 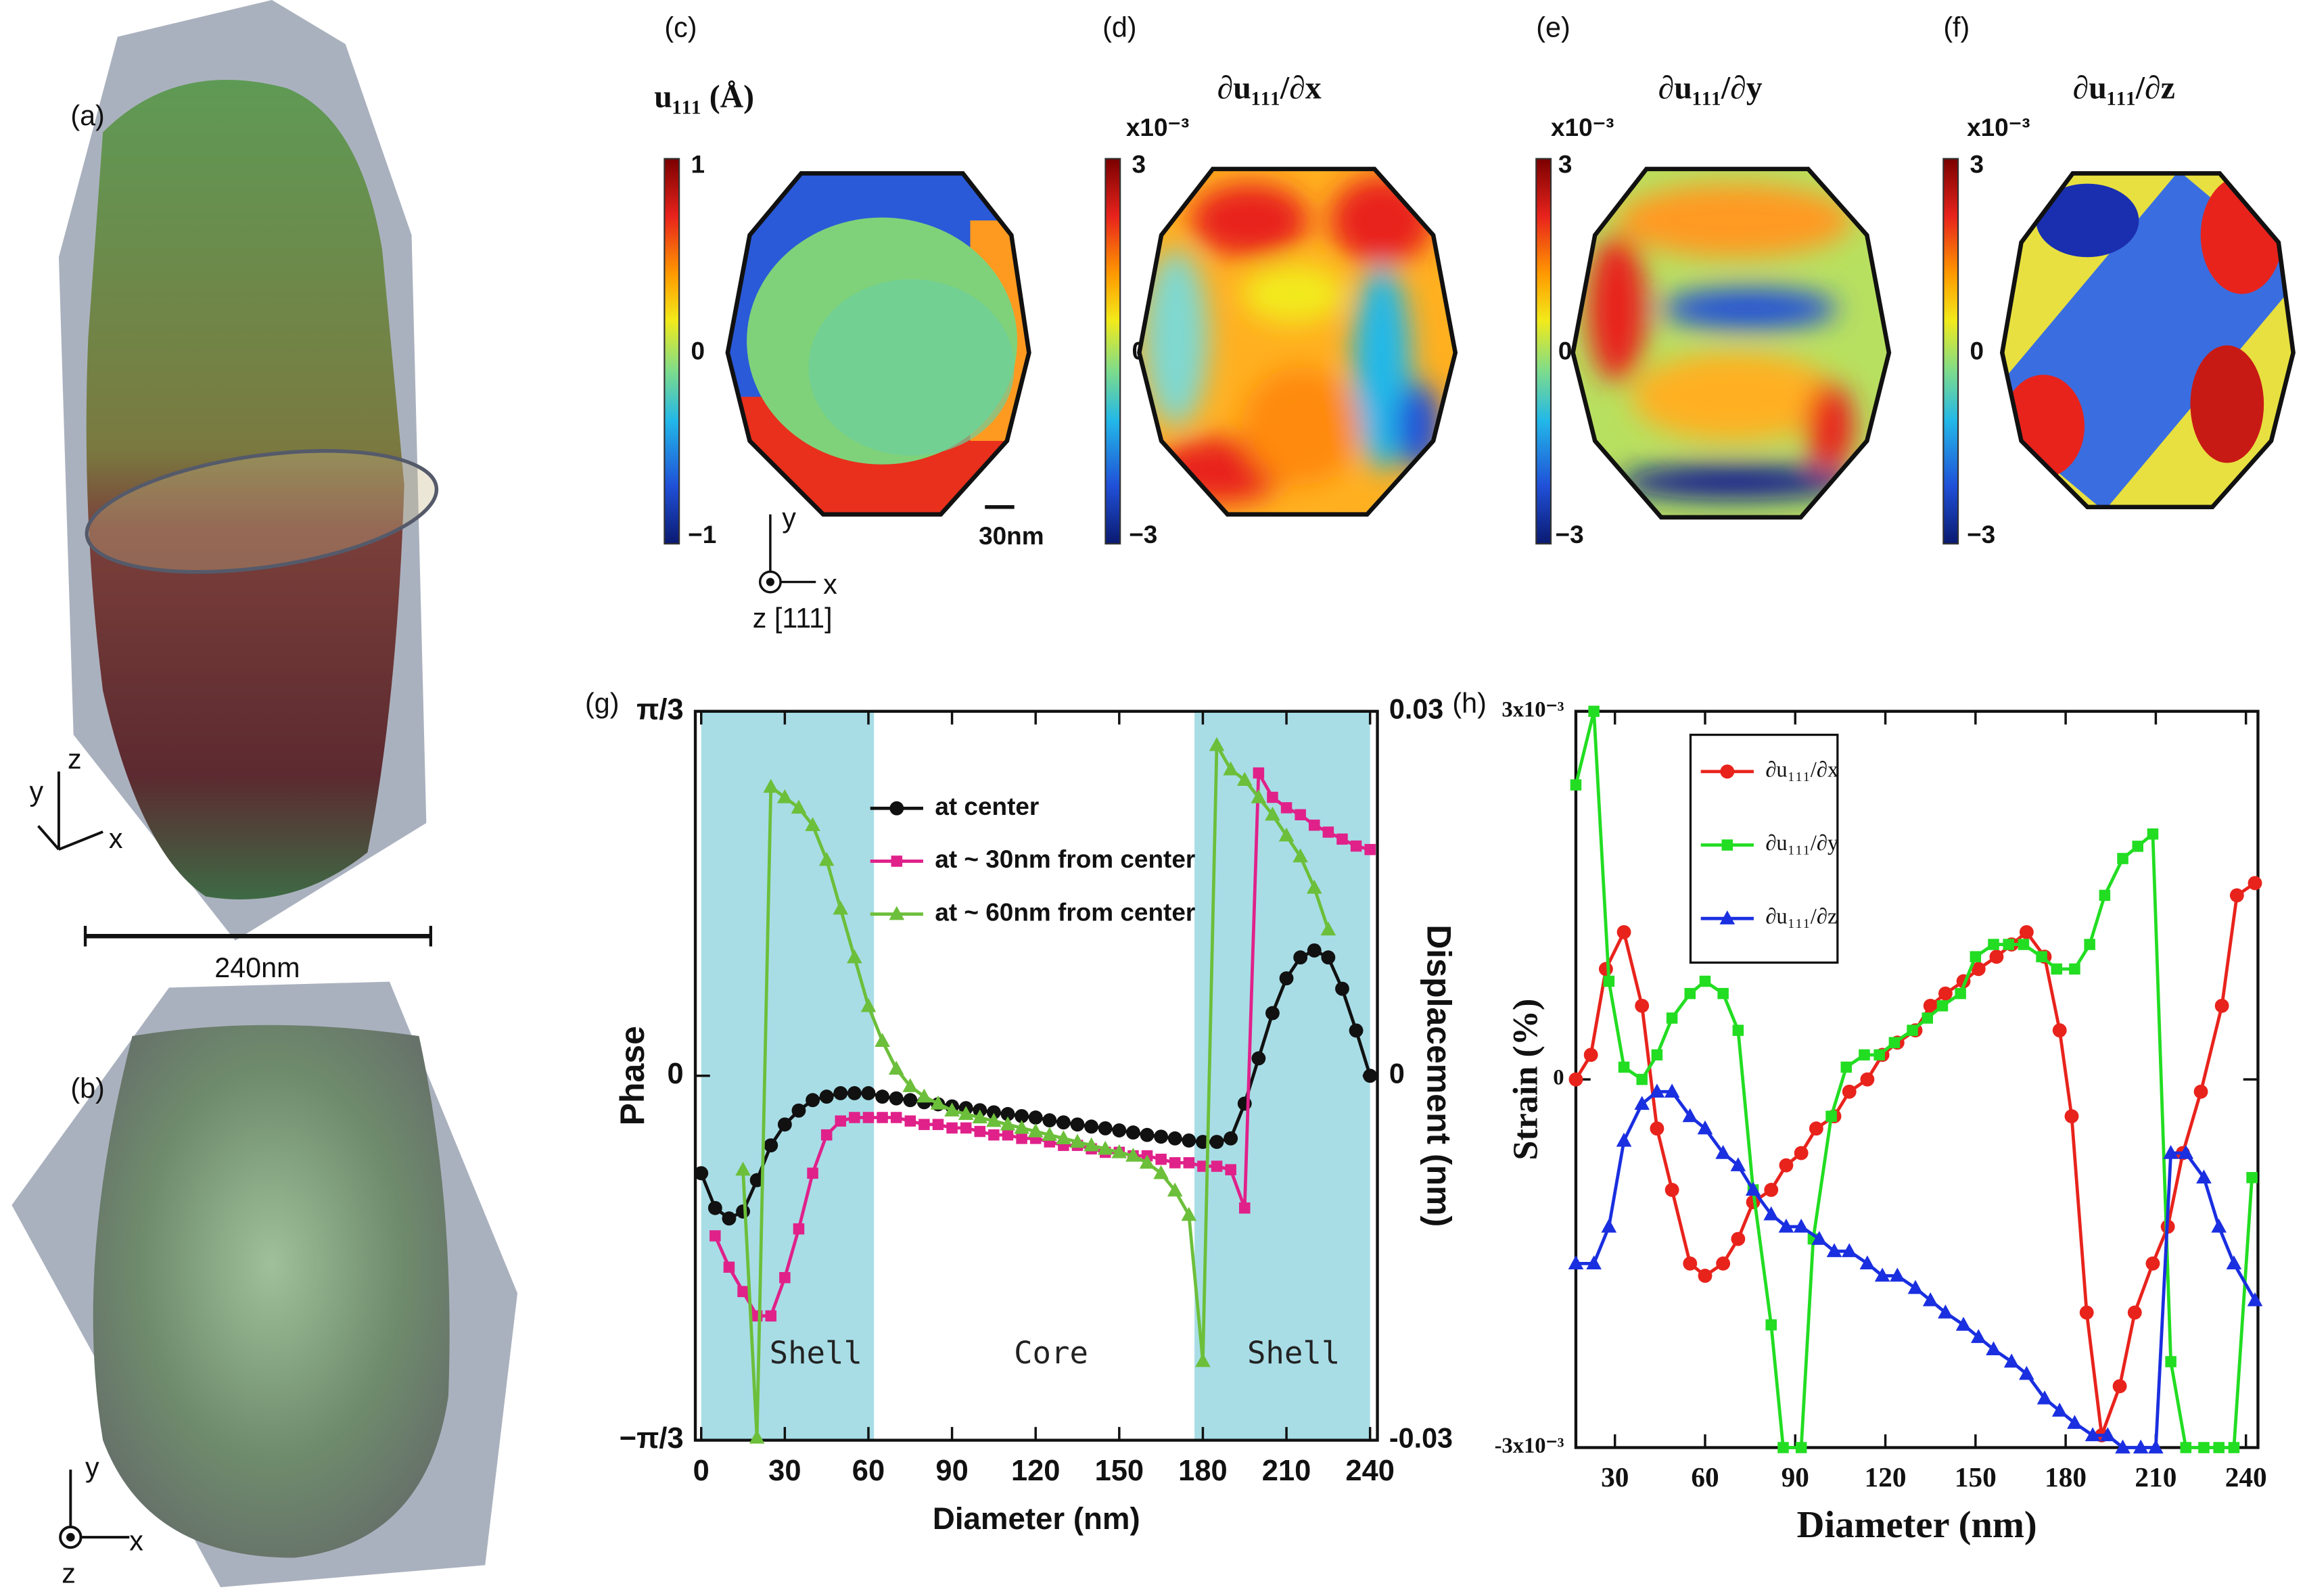 What do you see at coordinates (672, 352) in the screenshot?
I see `colorbar` at bounding box center [672, 352].